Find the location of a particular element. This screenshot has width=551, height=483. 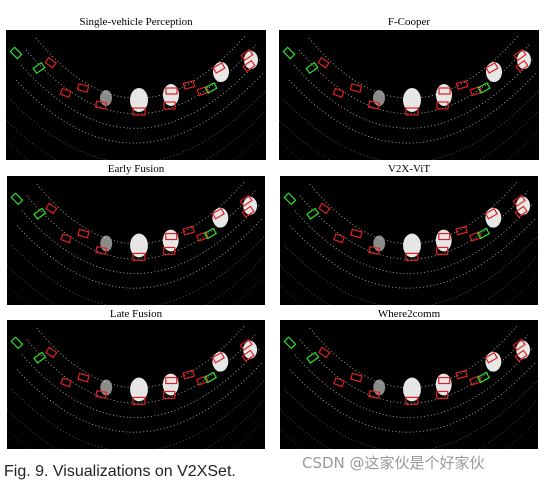

caption: Fig. 9. Visualizations on V2XSet. is located at coordinates (120, 471).